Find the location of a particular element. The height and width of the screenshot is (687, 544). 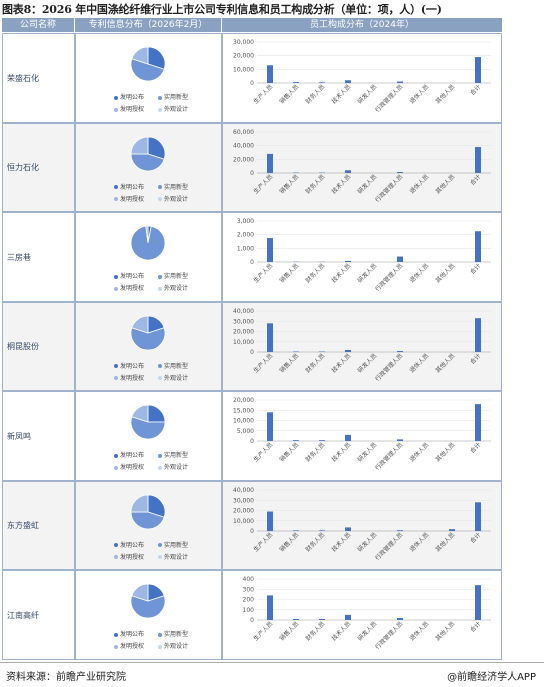

legend-label: 发明授权 is located at coordinates (132, 288).